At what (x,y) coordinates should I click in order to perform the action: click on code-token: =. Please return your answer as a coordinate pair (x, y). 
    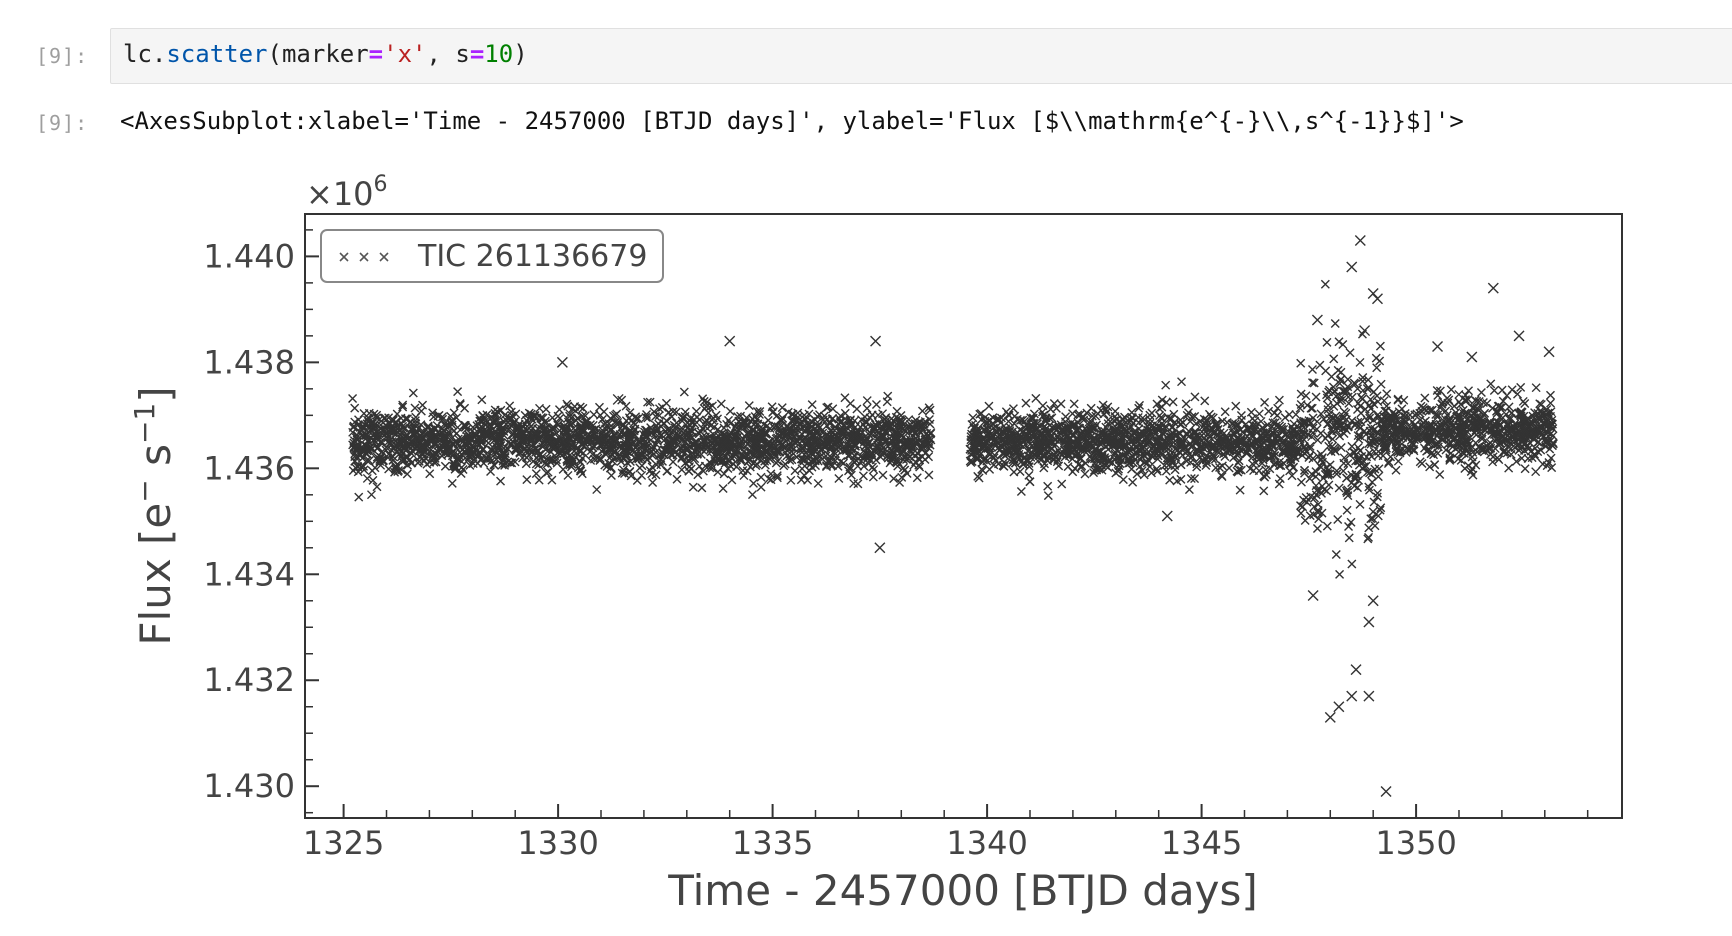
    Looking at the image, I should click on (376, 54).